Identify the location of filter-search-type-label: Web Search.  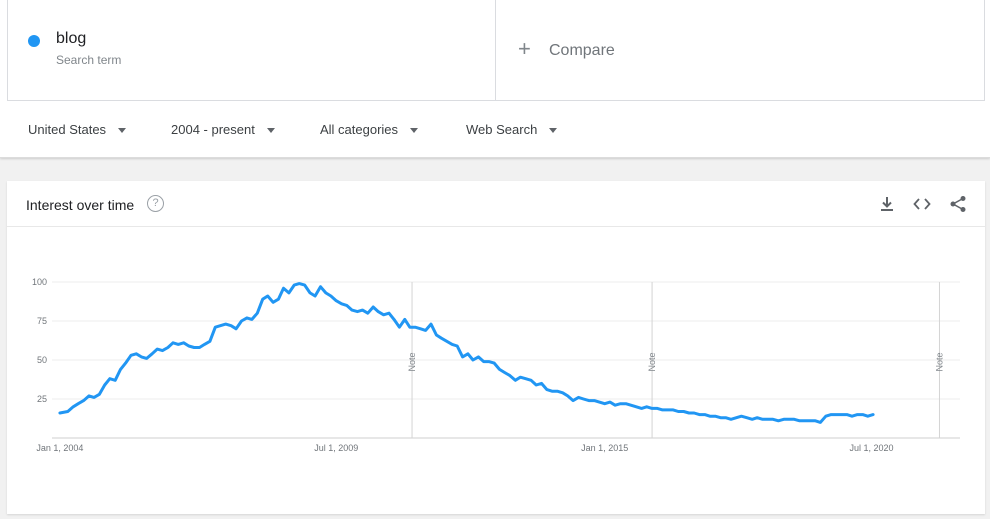
(502, 129).